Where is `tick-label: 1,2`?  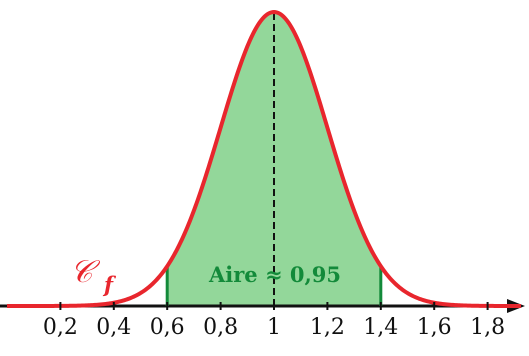 tick-label: 1,2 is located at coordinates (327, 327).